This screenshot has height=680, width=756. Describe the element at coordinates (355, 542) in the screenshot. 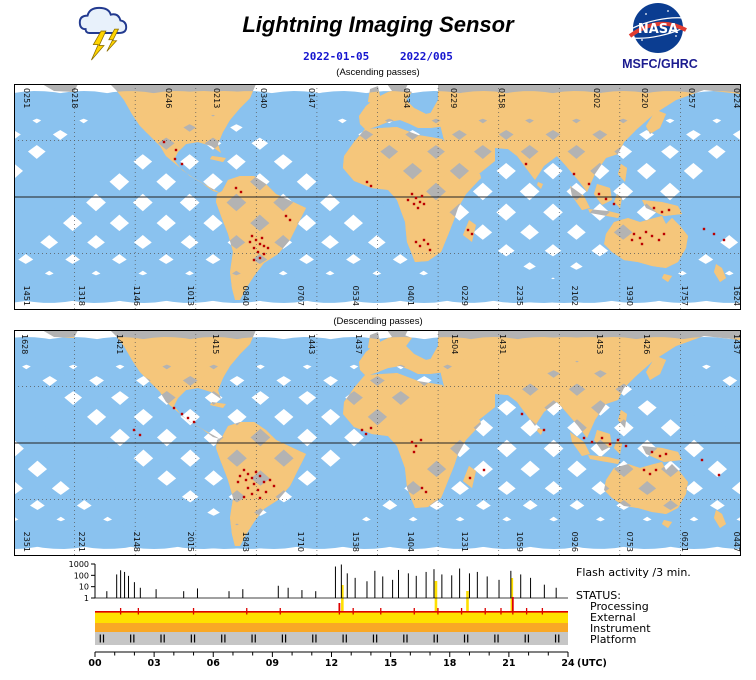

I see `svg-text: 1538` at that location.